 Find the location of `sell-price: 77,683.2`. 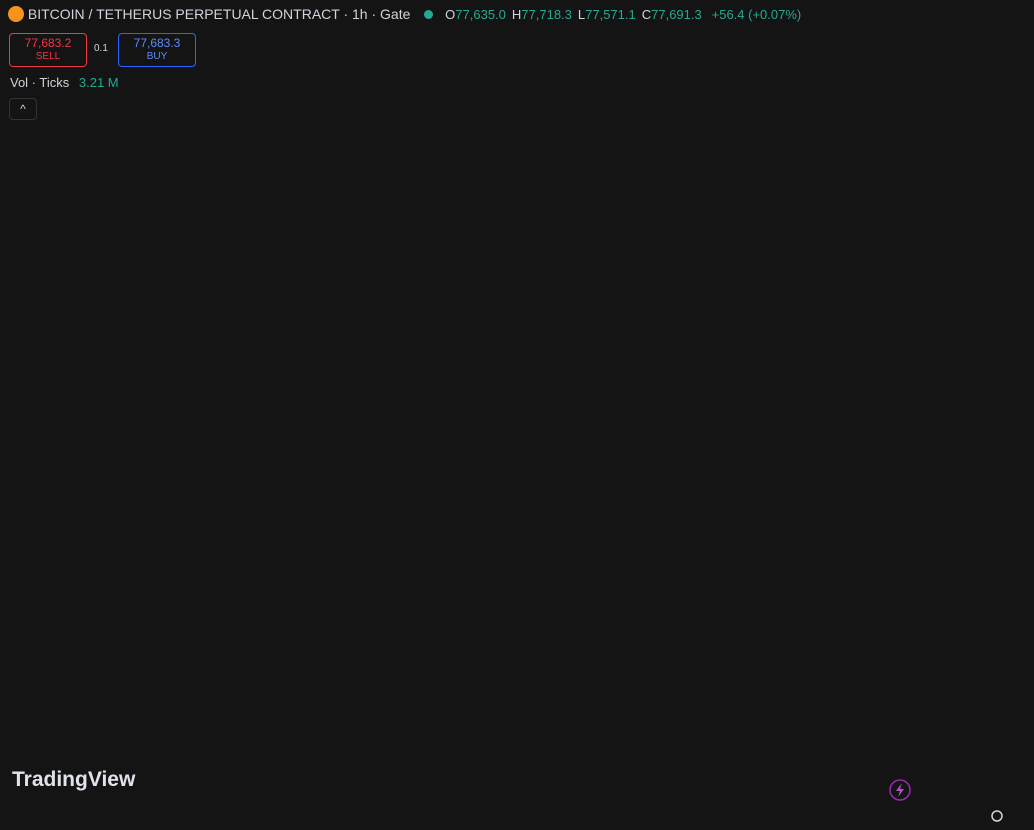

sell-price: 77,683.2 is located at coordinates (48, 43).